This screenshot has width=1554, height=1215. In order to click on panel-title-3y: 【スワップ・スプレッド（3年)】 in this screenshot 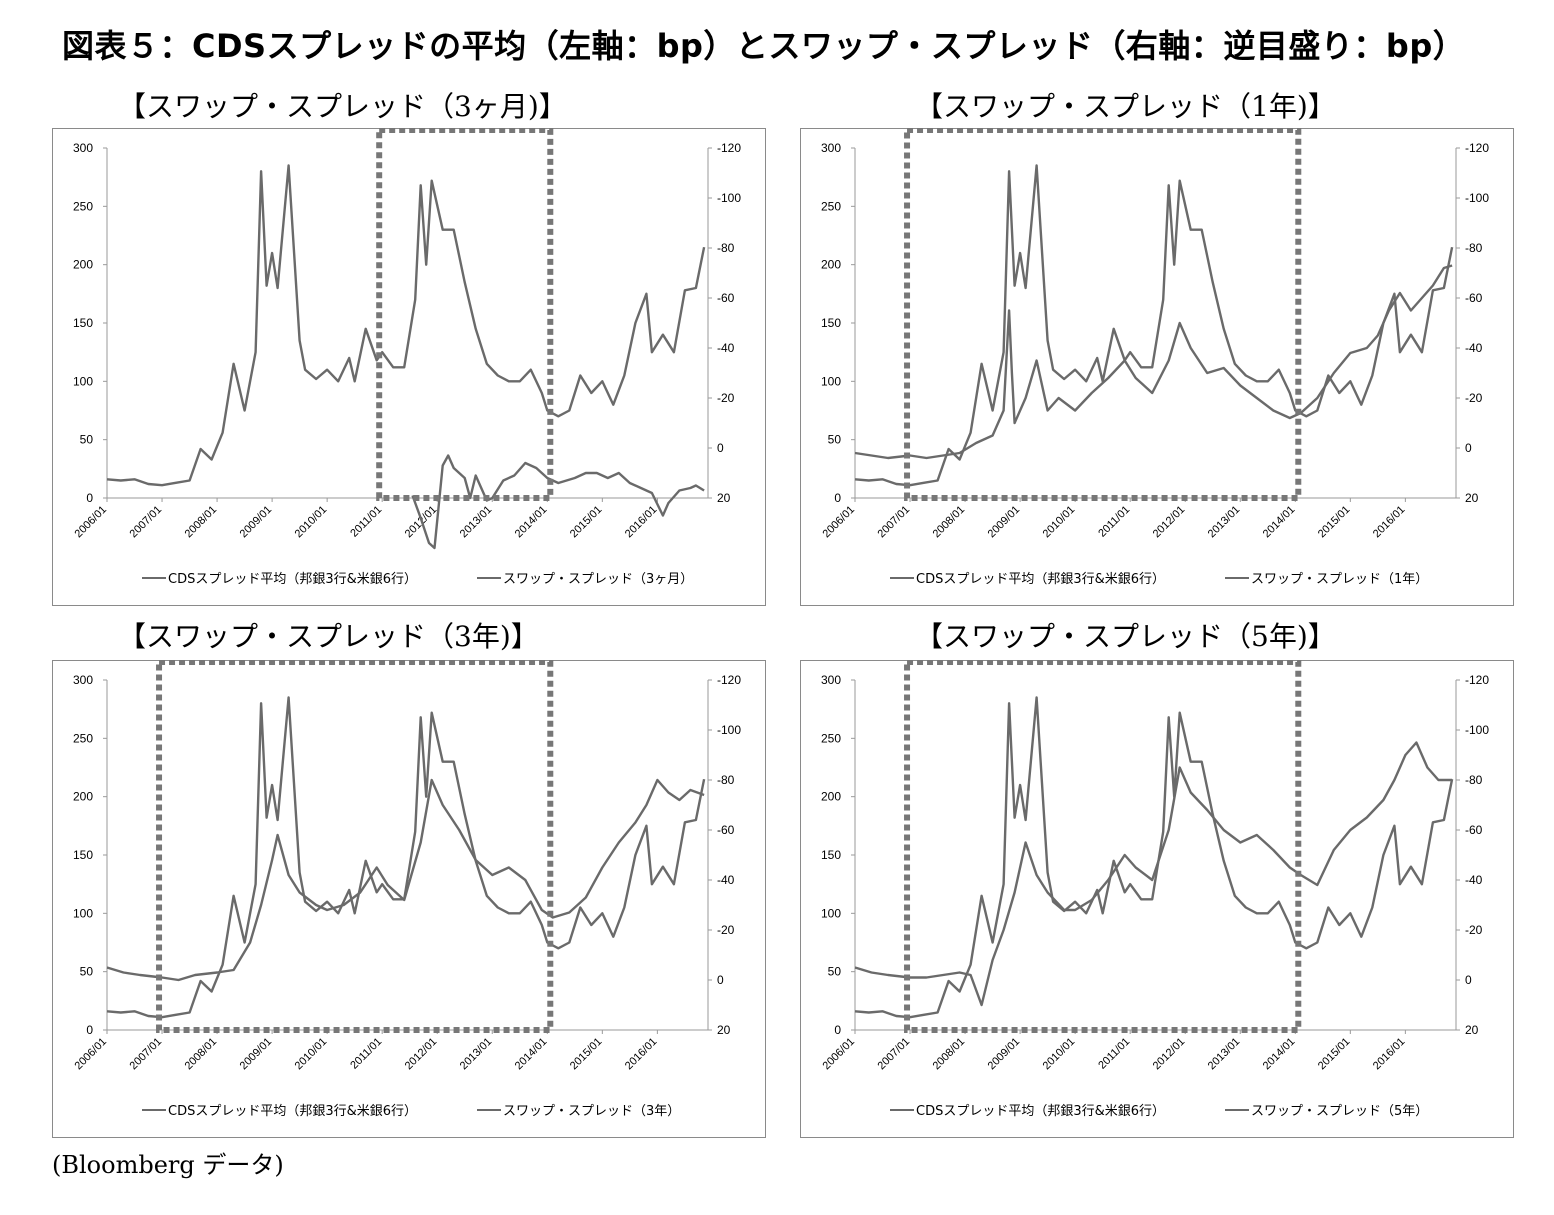, I will do `click(328, 636)`.